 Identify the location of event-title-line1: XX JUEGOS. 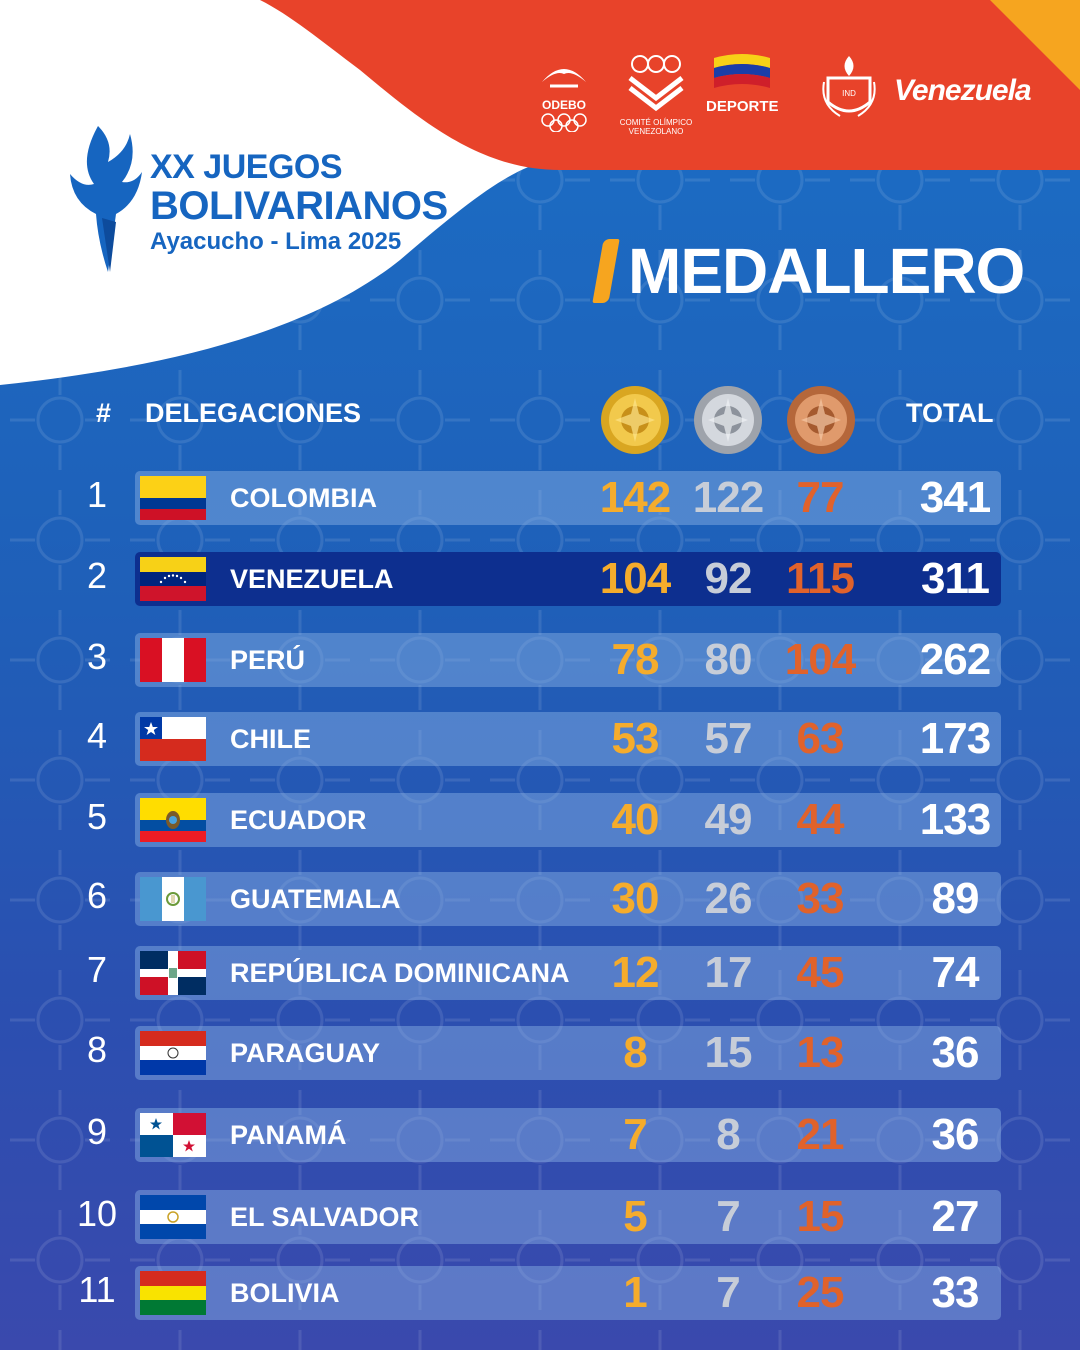
(246, 167).